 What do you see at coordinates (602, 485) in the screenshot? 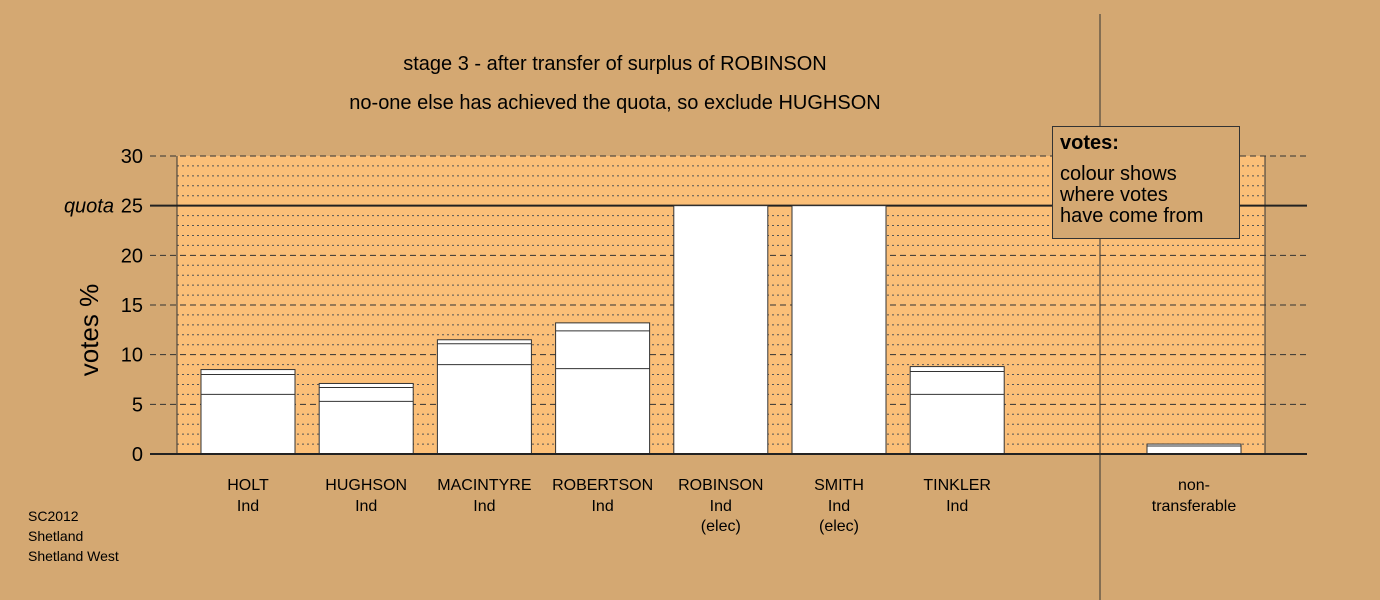
I see `candidate-name-label: ROBERTSON` at bounding box center [602, 485].